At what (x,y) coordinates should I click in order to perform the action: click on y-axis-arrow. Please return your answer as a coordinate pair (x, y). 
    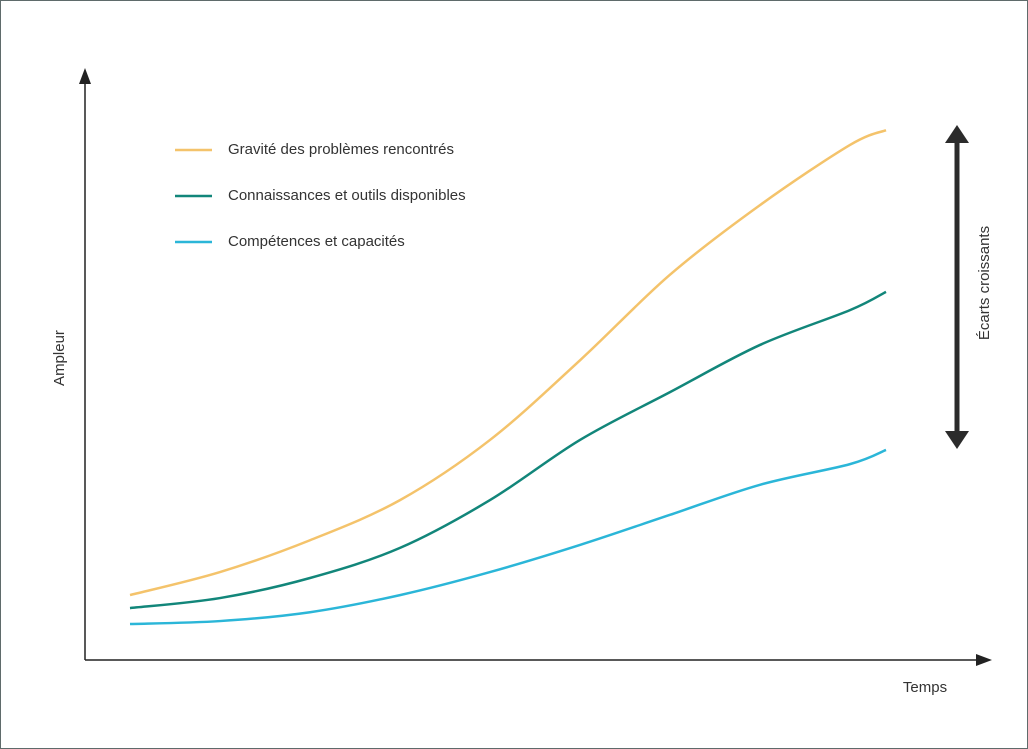
    Looking at the image, I should click on (85, 76).